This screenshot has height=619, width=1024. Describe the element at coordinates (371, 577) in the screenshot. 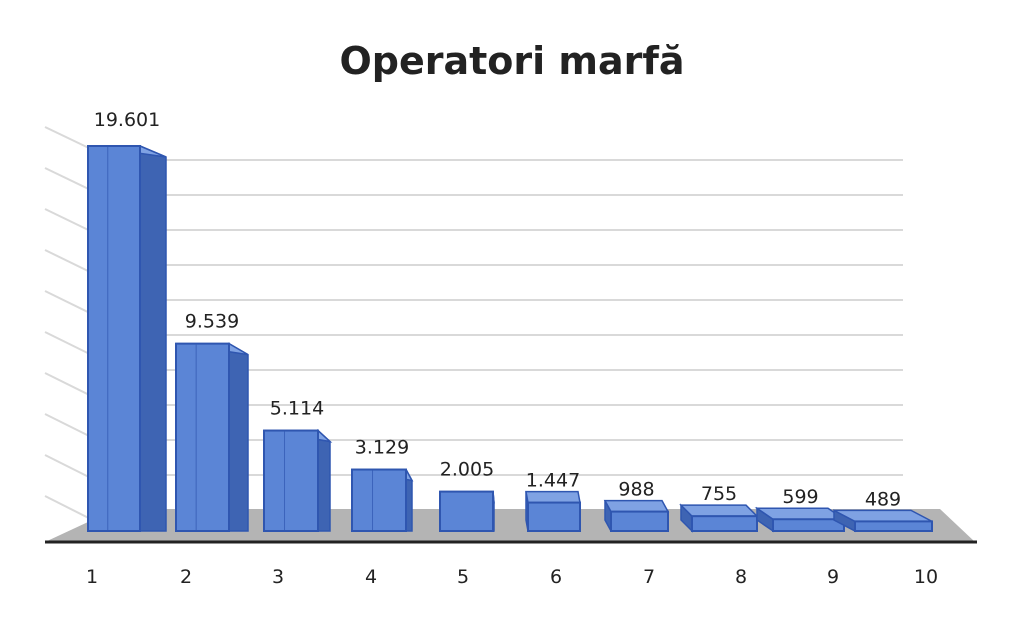

I see `x-tick-label: 4` at that location.